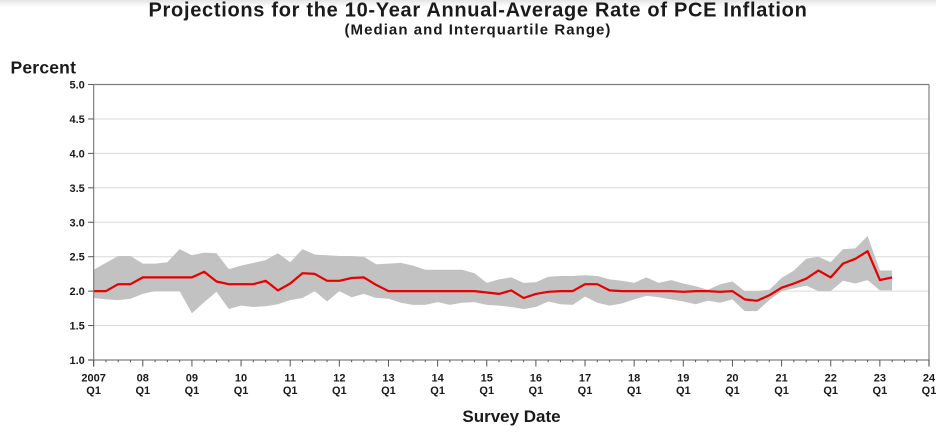 The width and height of the screenshot is (936, 432). I want to click on svg-text: 15, so click(487, 379).